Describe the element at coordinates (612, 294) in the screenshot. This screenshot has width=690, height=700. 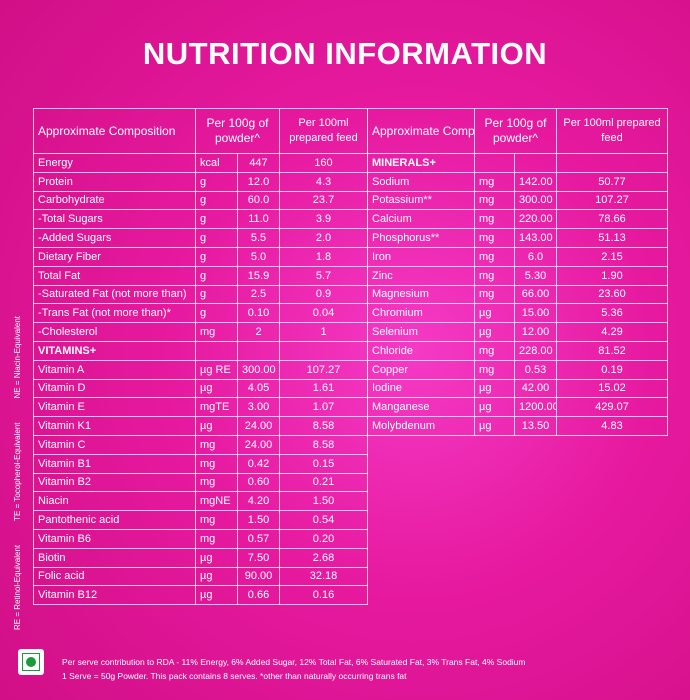
I see `cell: 23.60` at that location.